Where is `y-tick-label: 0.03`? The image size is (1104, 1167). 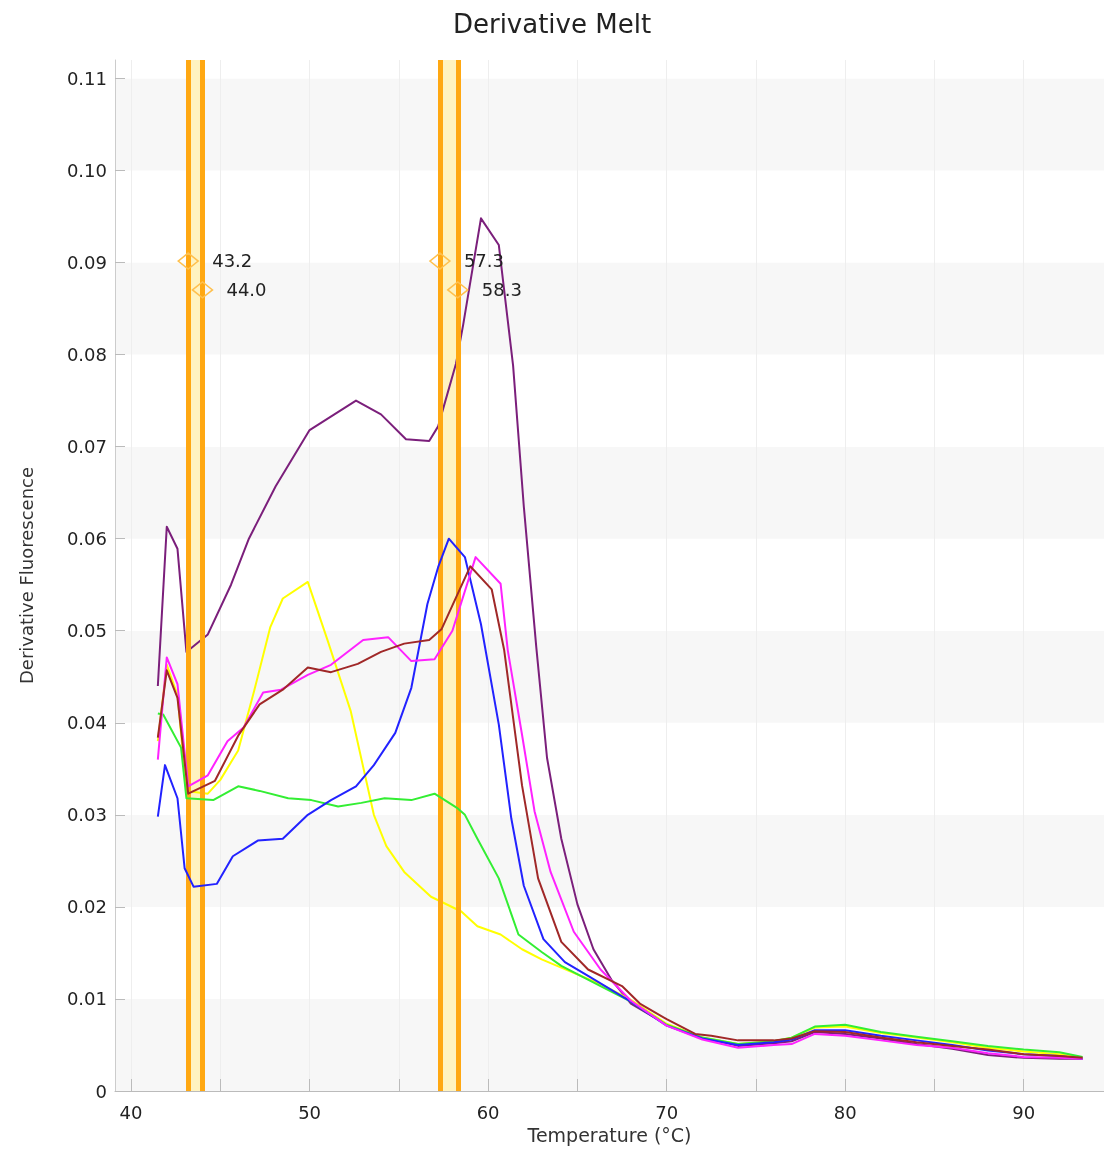 y-tick-label: 0.03 is located at coordinates (86, 815).